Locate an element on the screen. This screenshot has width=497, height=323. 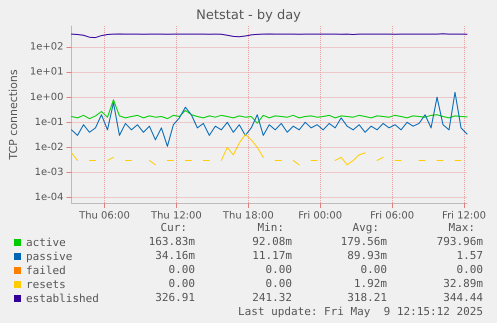
text: 163.83m is located at coordinates (172, 241).